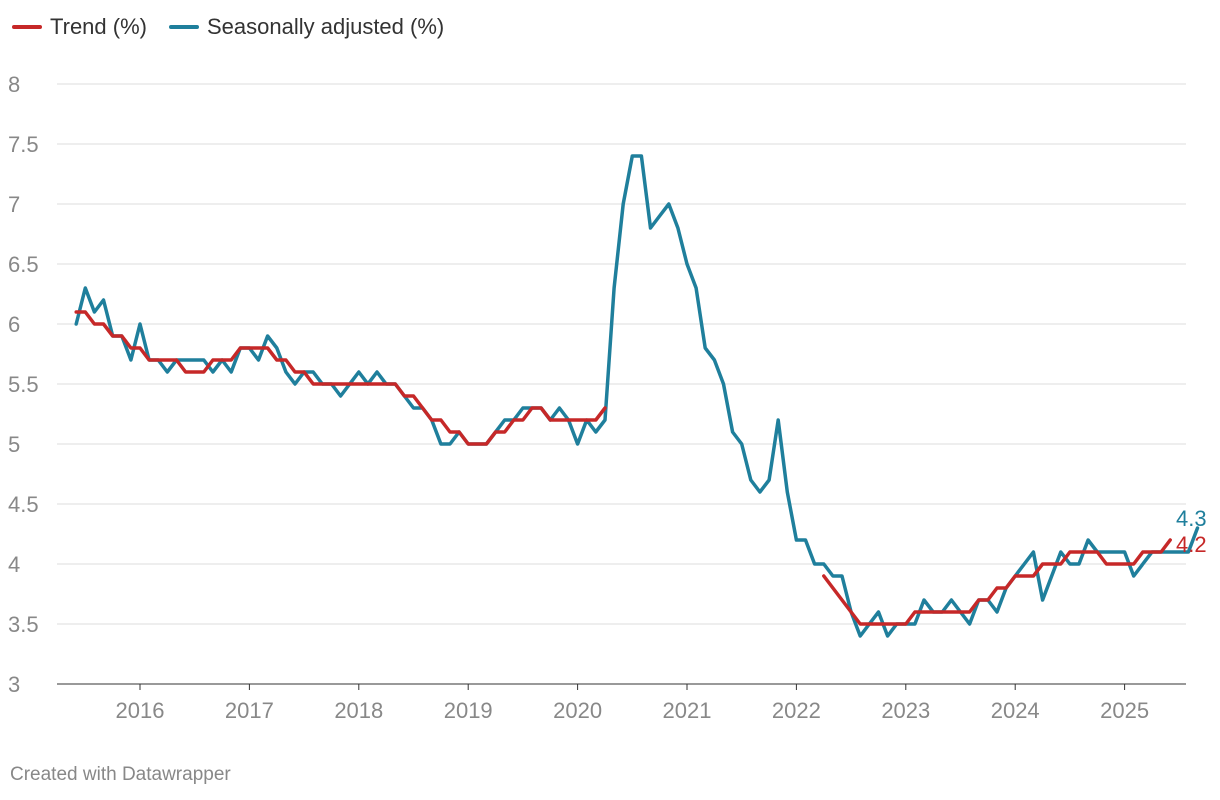 This screenshot has width=1220, height=800. Describe the element at coordinates (1015, 710) in the screenshot. I see `x-tick-label: 2024` at that location.